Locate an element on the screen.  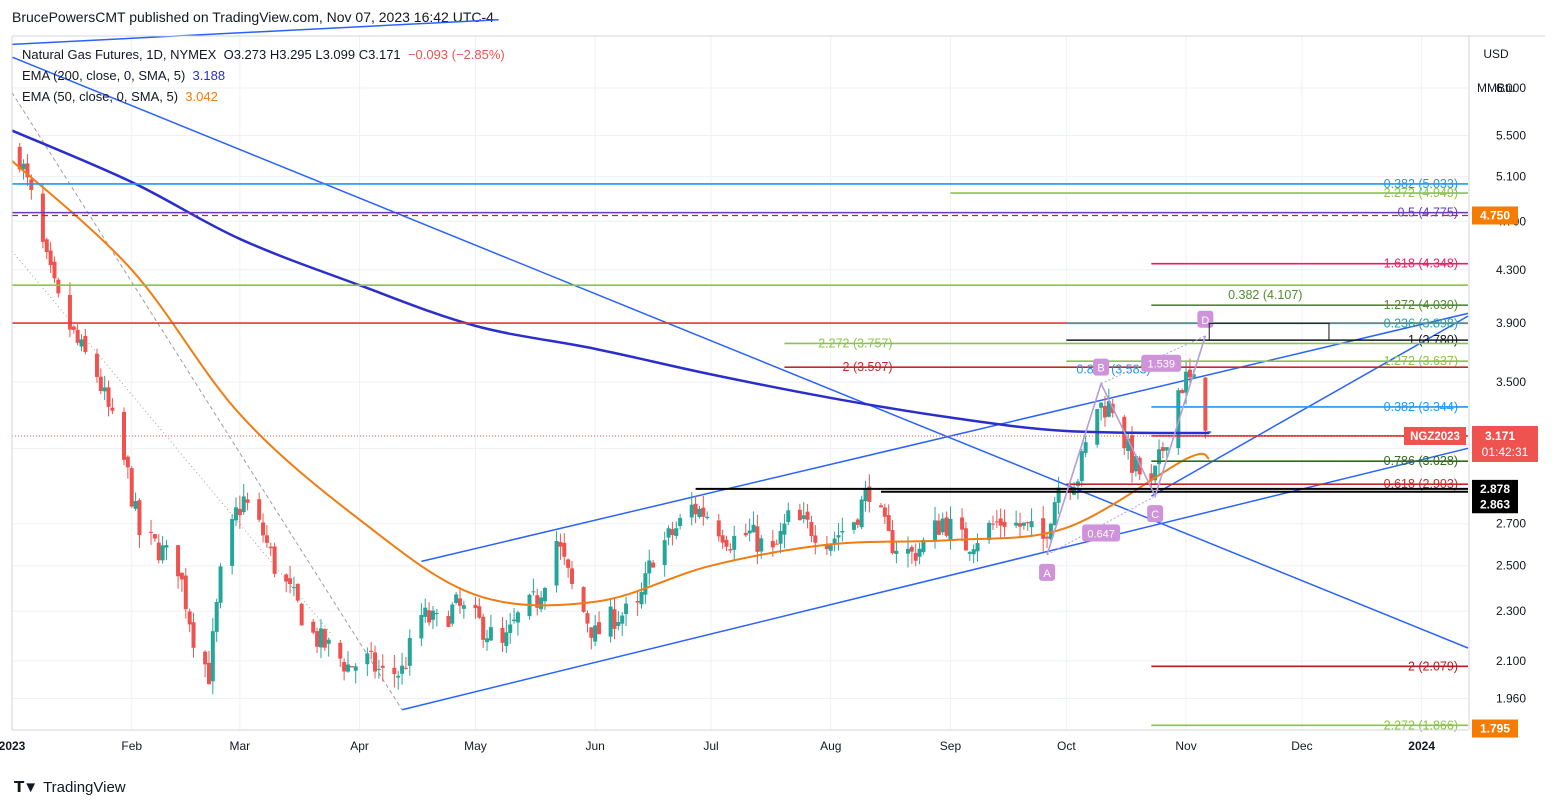
legend-change: −0.093 (−2.85%) is located at coordinates (456, 54).